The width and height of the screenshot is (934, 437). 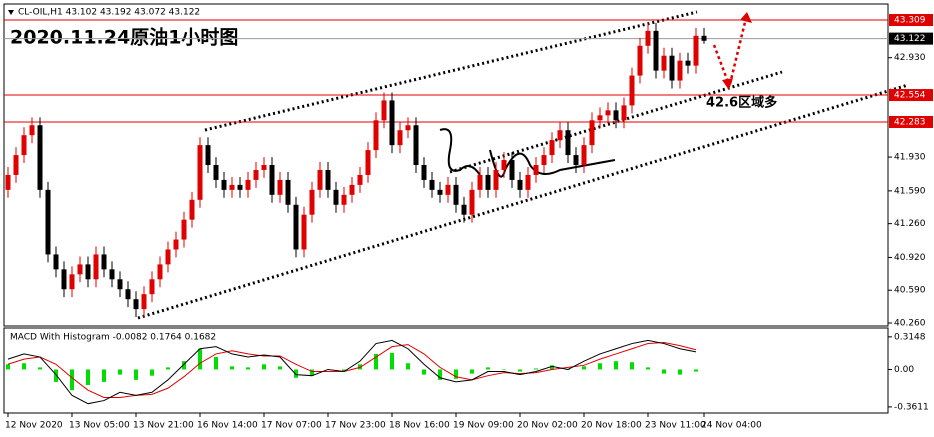 I want to click on x-tick-label: 16 Nov 14:00, so click(x=227, y=426).